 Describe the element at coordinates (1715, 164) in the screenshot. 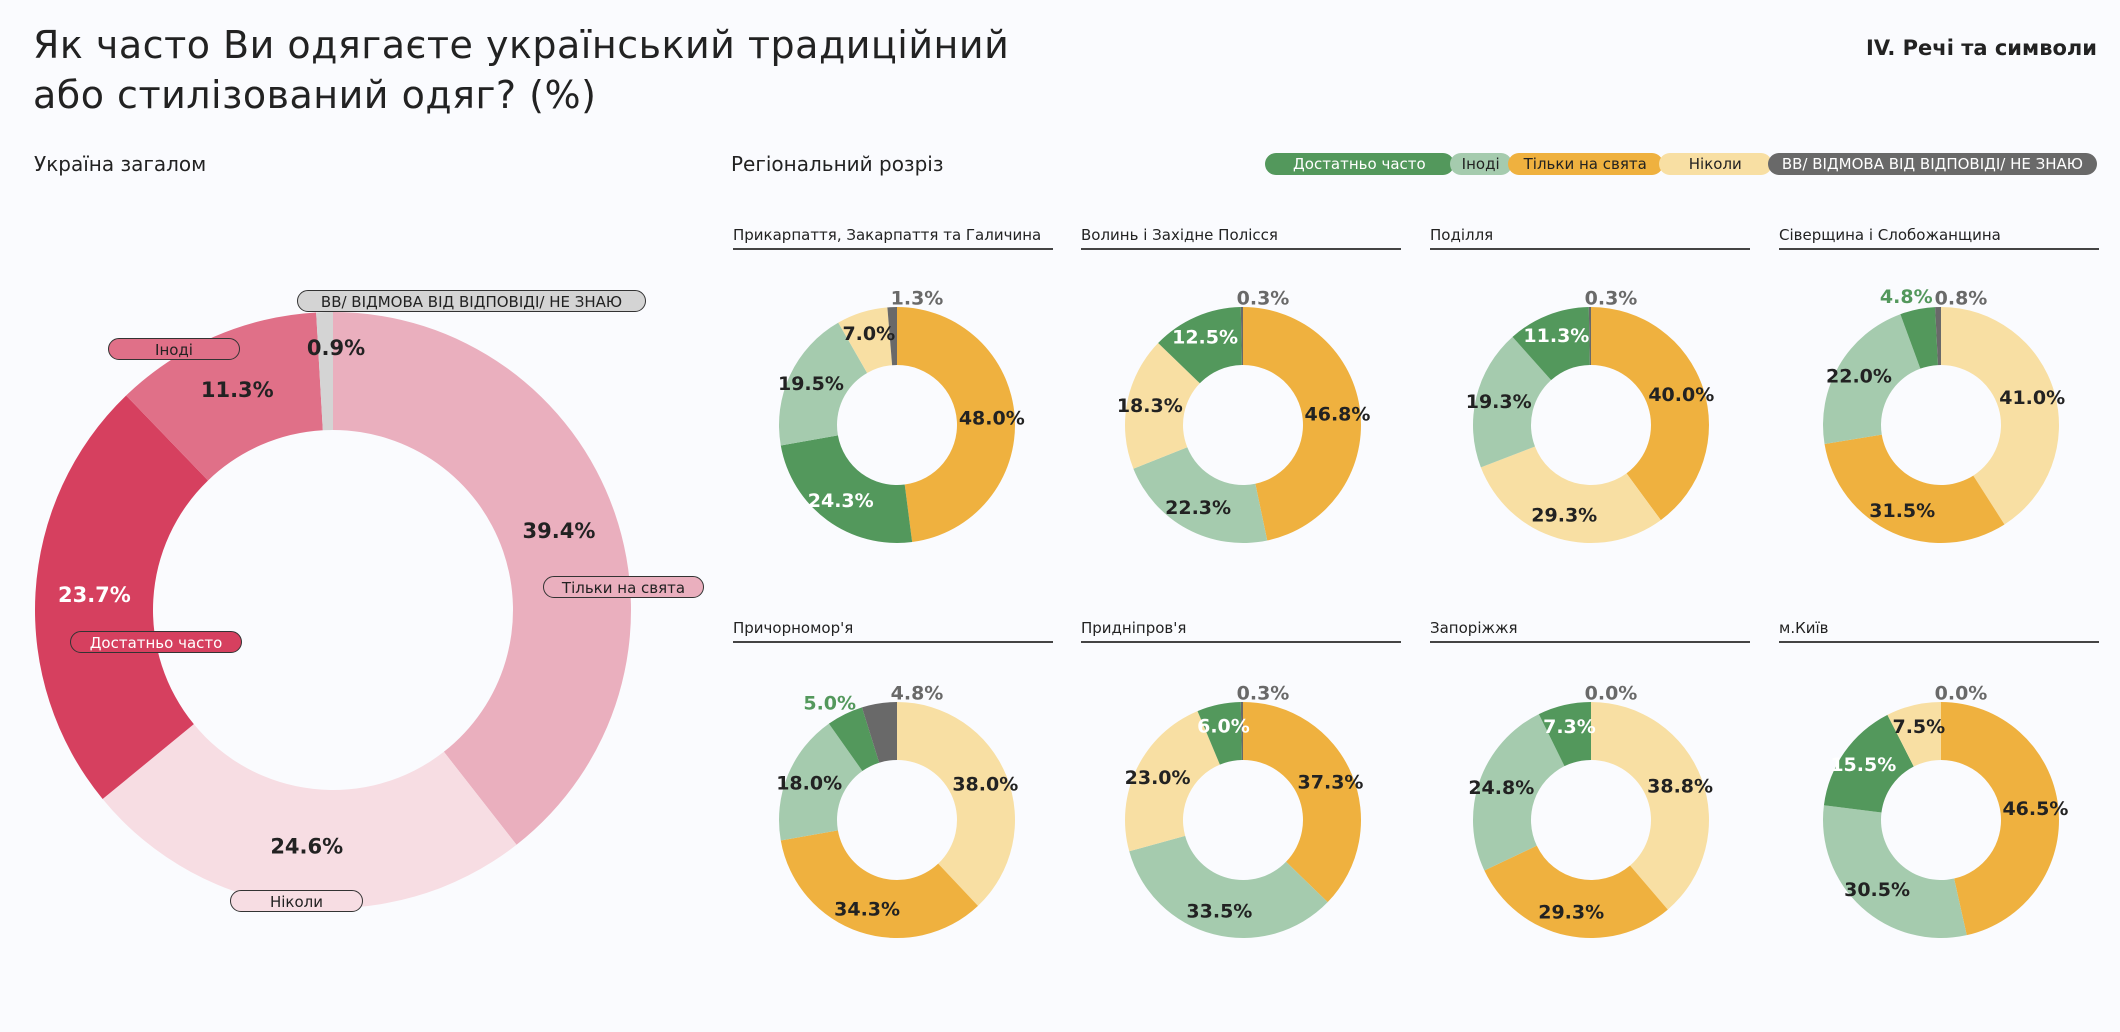

I see `legend-item-never: Ніколи` at that location.